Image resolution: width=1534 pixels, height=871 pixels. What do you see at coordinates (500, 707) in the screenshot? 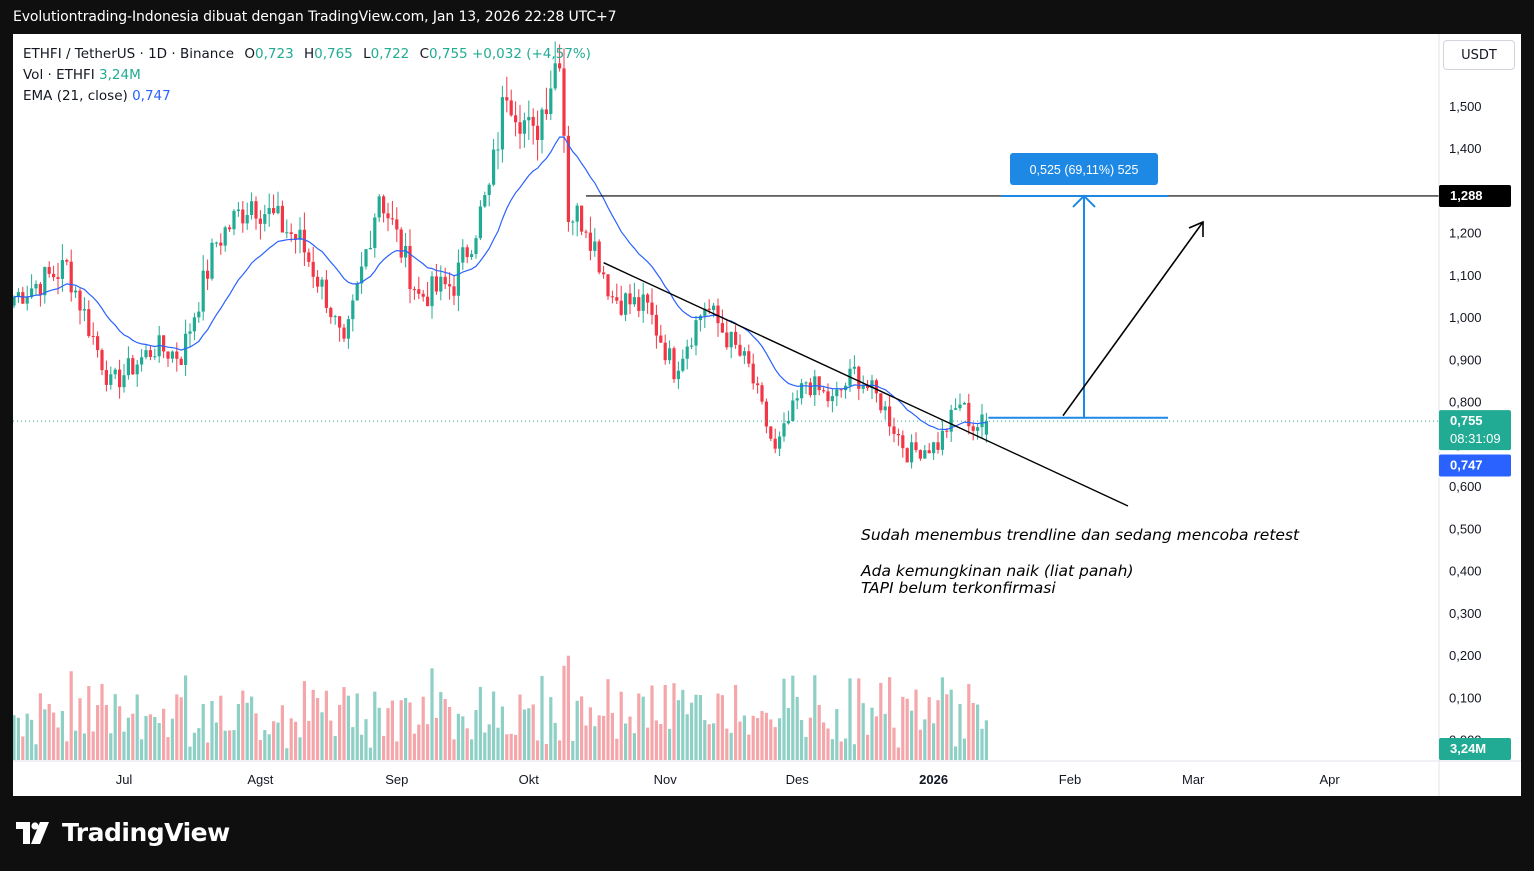
I see `volume-bars` at bounding box center [500, 707].